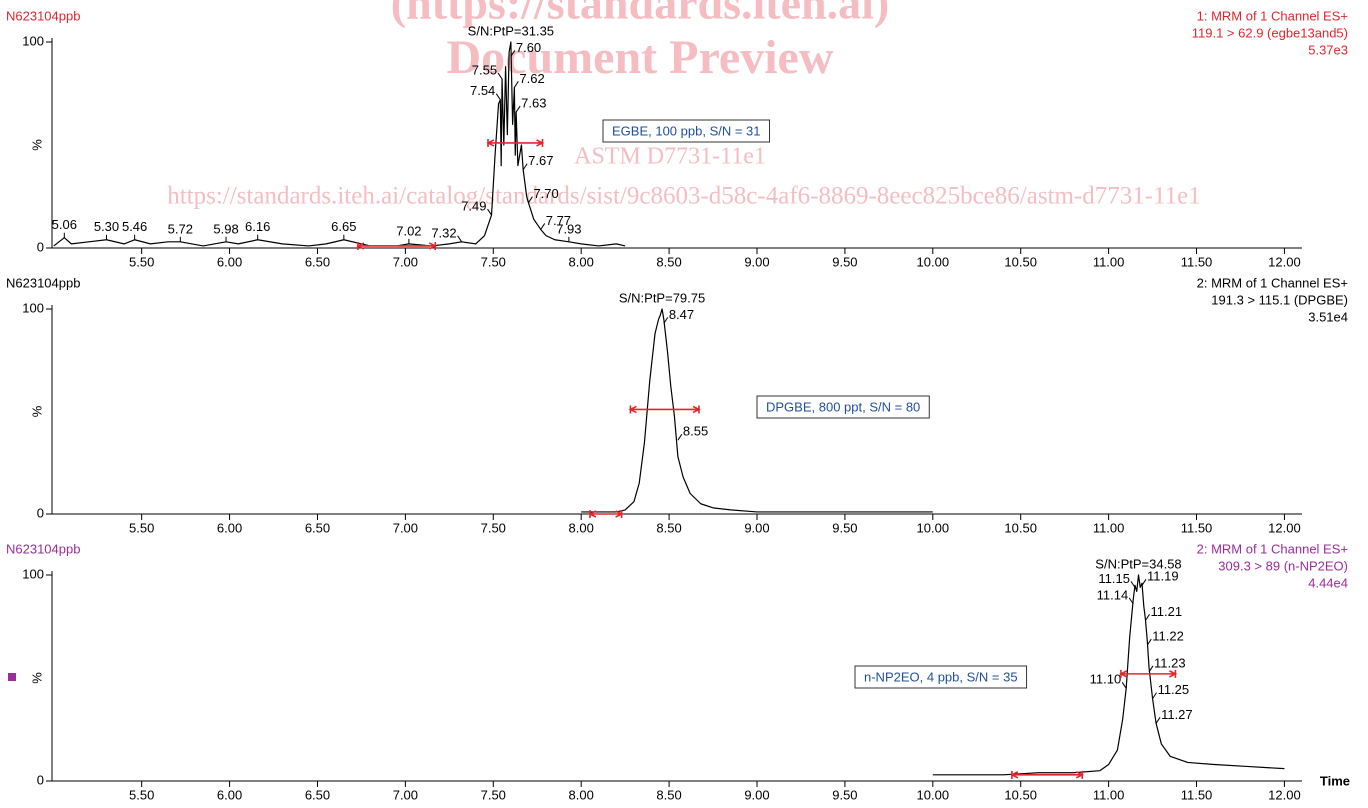 This screenshot has width=1368, height=808. I want to click on peak-label: 7.70, so click(545, 193).